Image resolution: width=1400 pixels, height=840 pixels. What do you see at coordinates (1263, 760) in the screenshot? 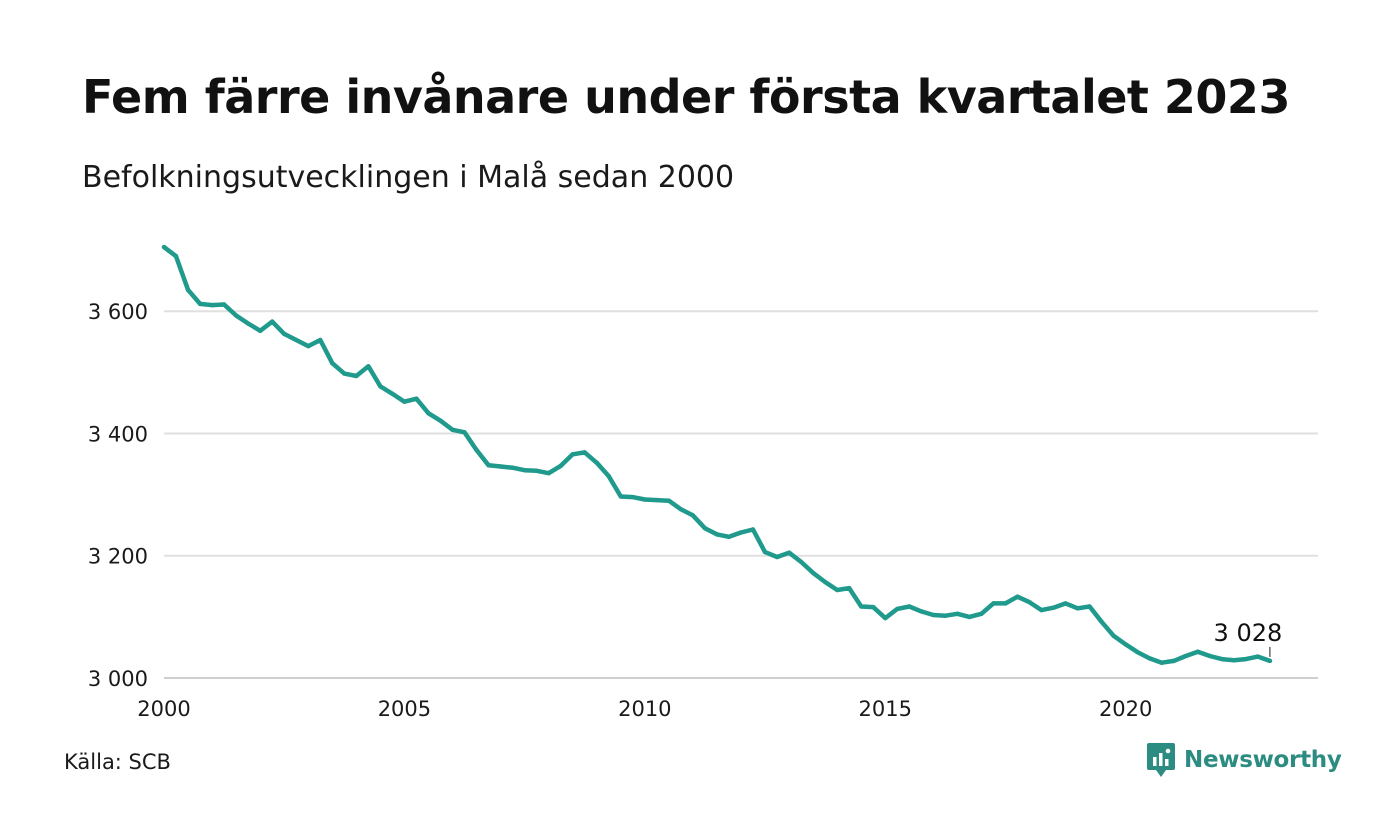
I see `brand-name: Newsworthy` at bounding box center [1263, 760].